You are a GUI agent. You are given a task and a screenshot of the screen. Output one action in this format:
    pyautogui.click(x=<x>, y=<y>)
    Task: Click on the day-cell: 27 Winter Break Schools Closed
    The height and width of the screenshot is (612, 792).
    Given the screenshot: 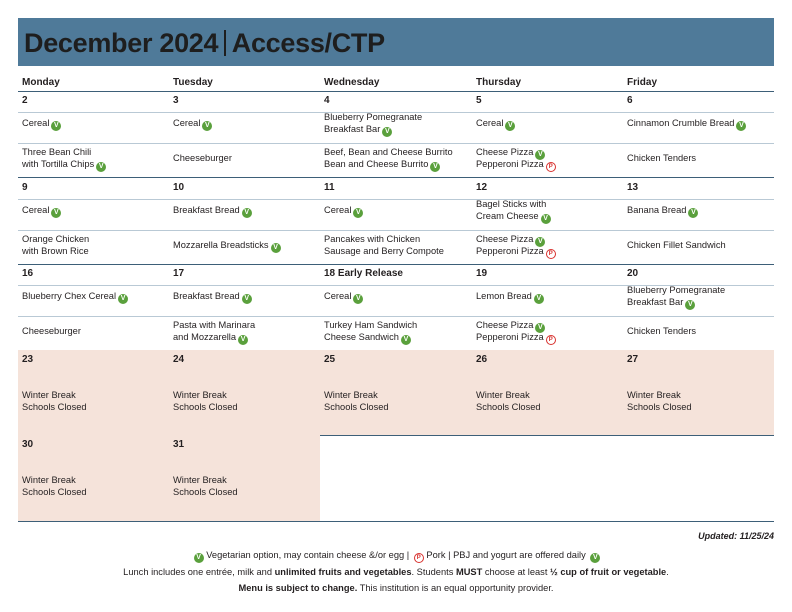 What is the action you would take?
    pyautogui.click(x=698, y=392)
    